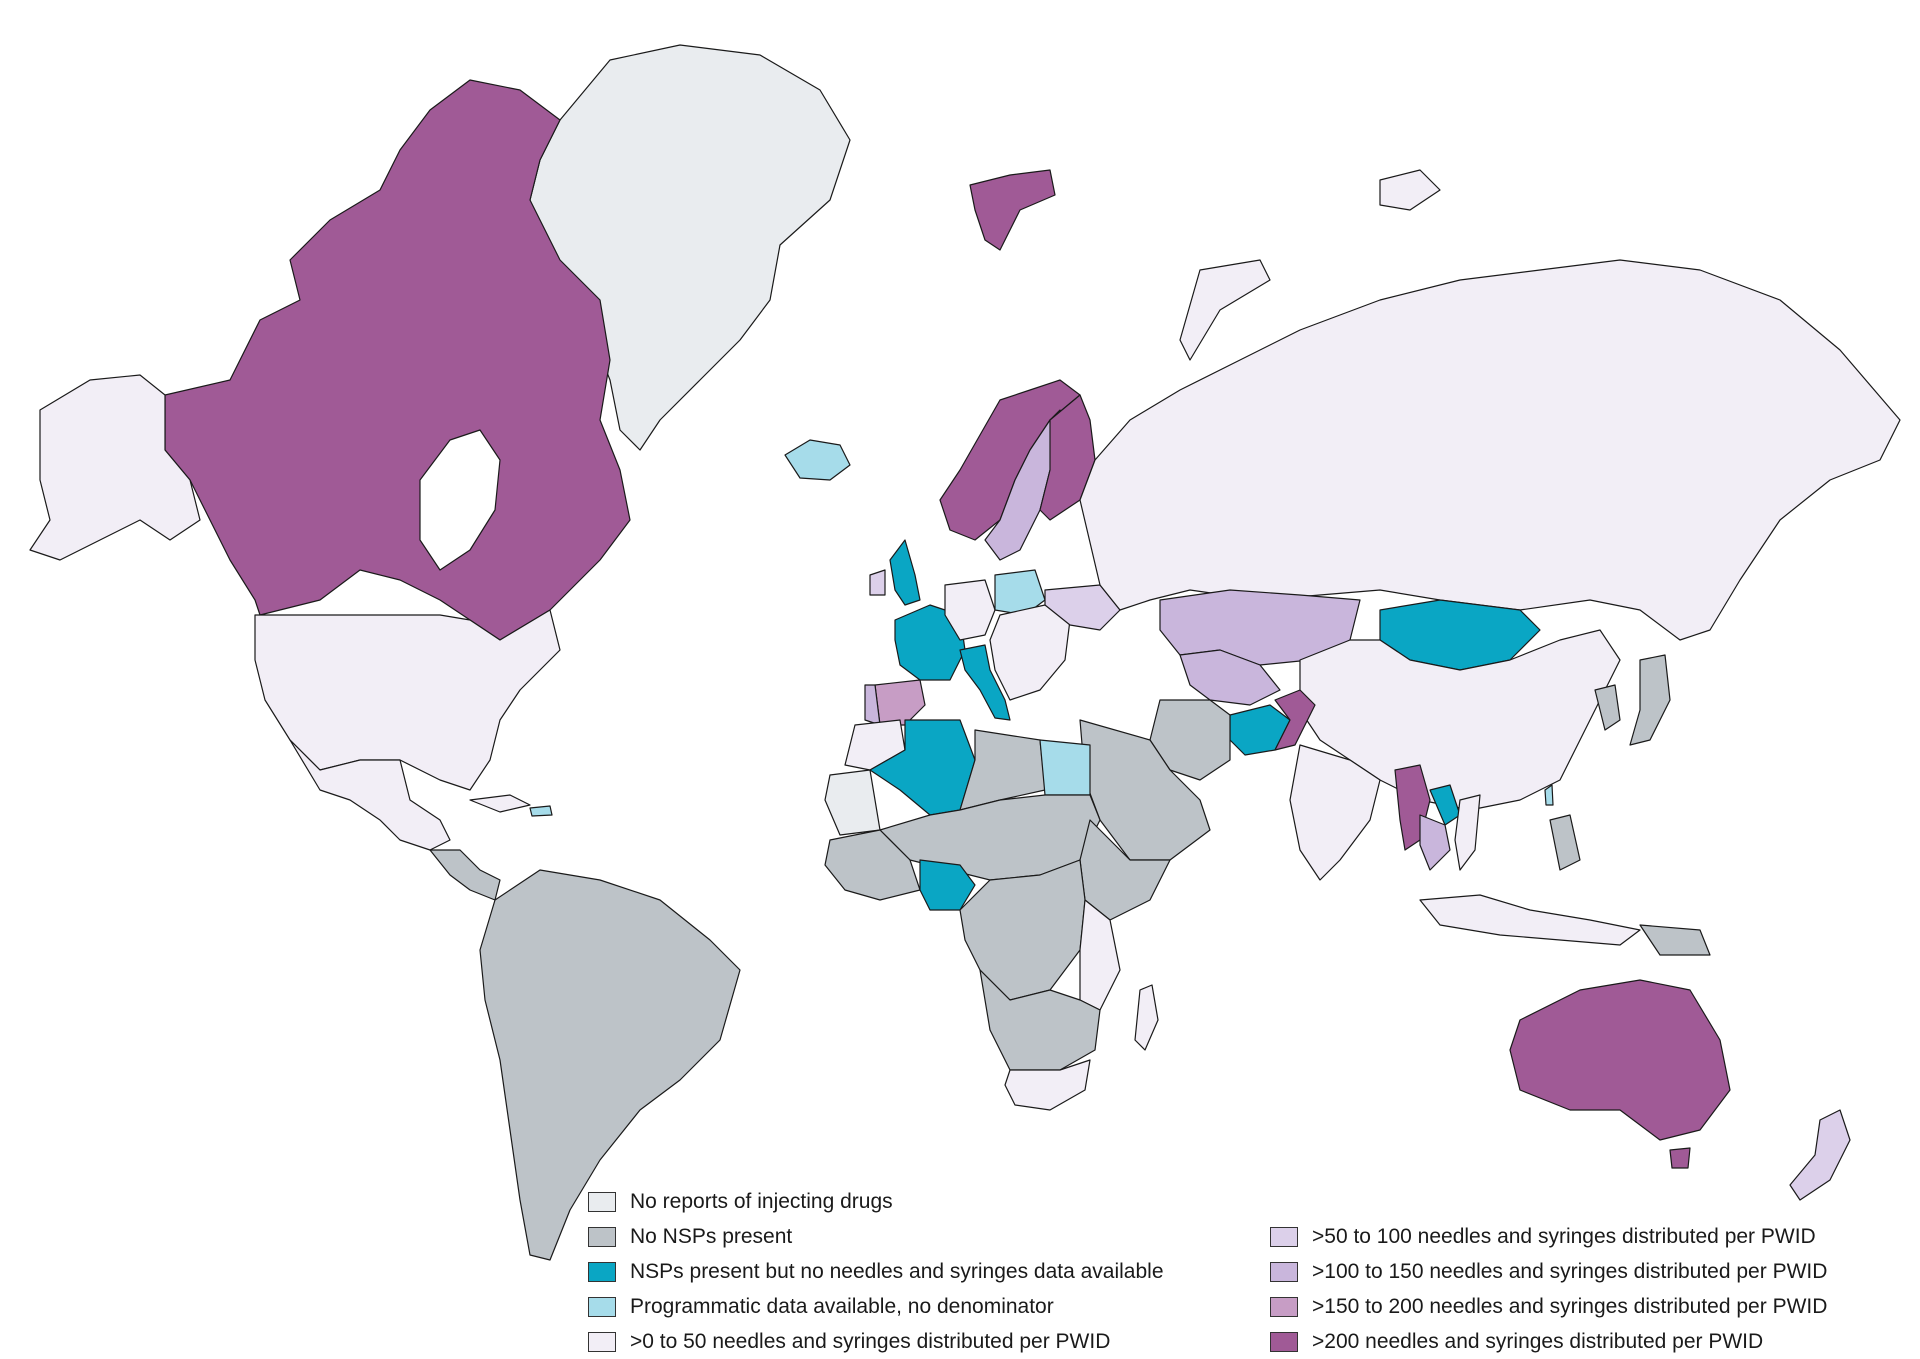 The height and width of the screenshot is (1359, 1920). Describe the element at coordinates (1030, 652) in the screenshot. I see `region-eastern-europe` at that location.